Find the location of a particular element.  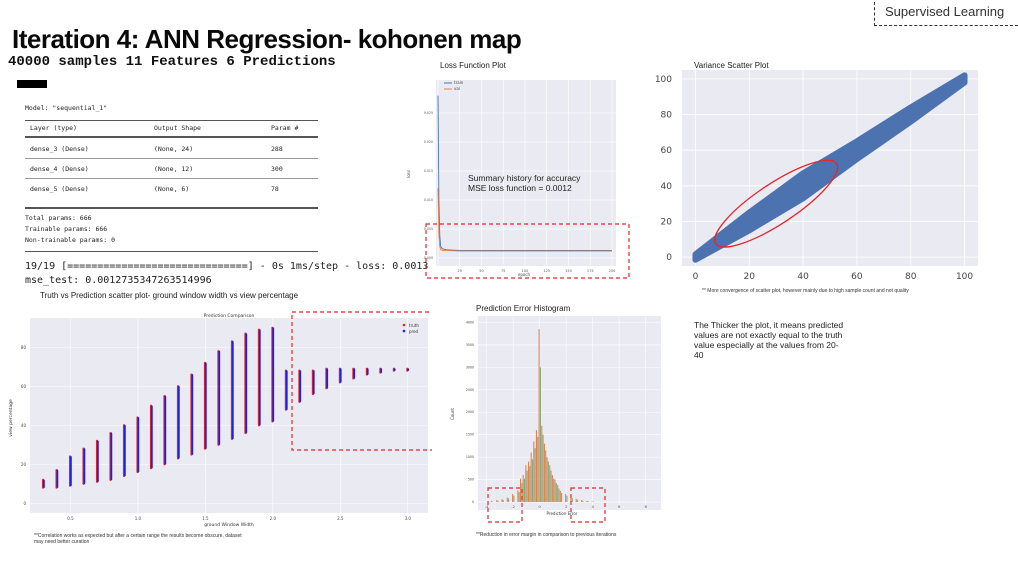

layer-params: 78 is located at coordinates (275, 189).